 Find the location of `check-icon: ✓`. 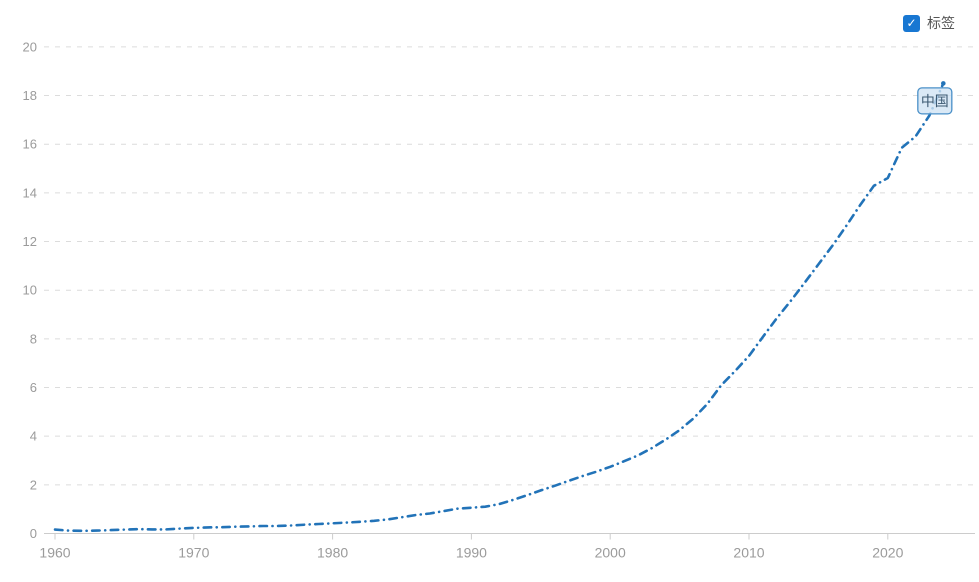

check-icon: ✓ is located at coordinates (911, 23).